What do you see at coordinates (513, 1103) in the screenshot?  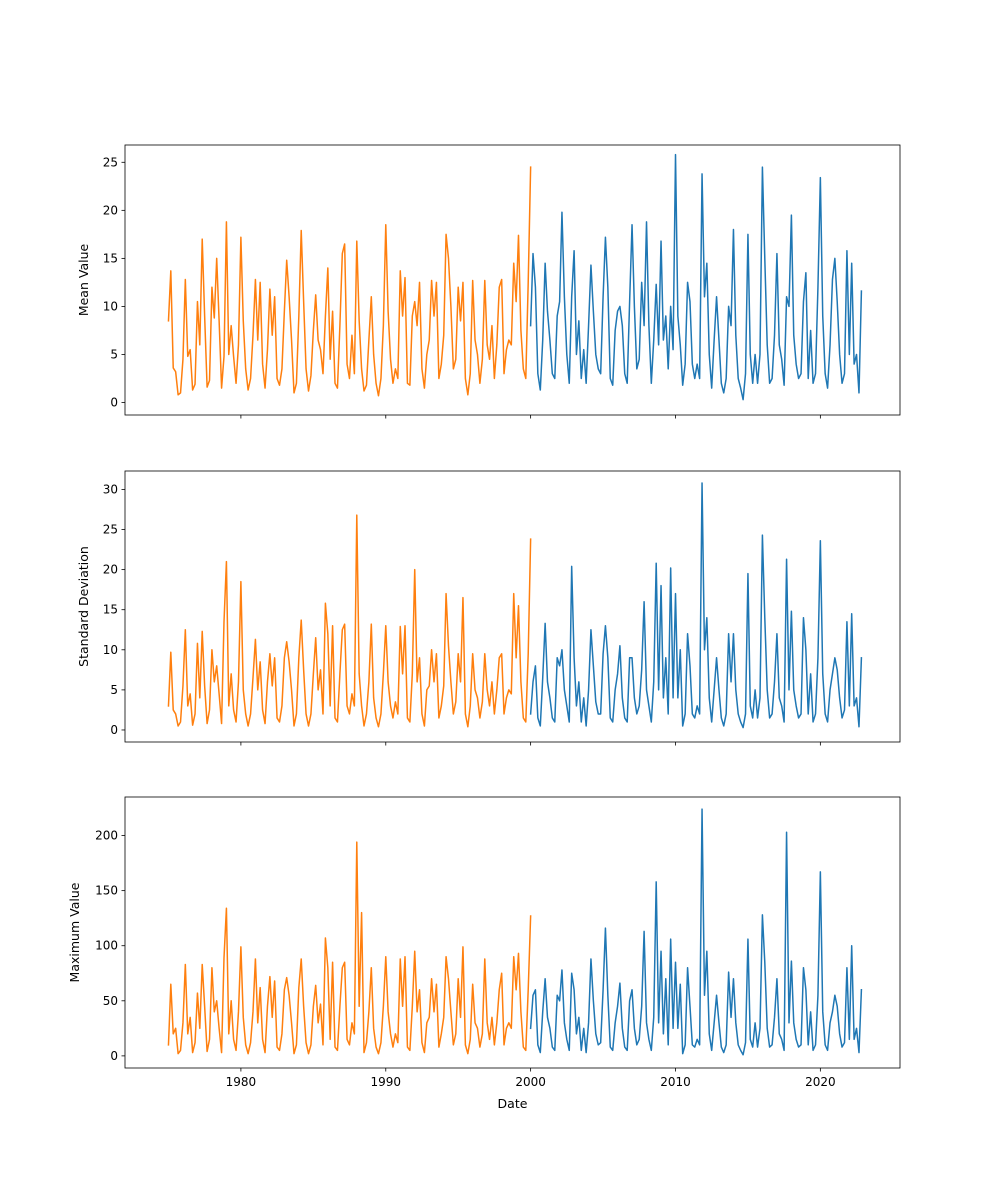 I see `x-axis-label: Date` at bounding box center [513, 1103].